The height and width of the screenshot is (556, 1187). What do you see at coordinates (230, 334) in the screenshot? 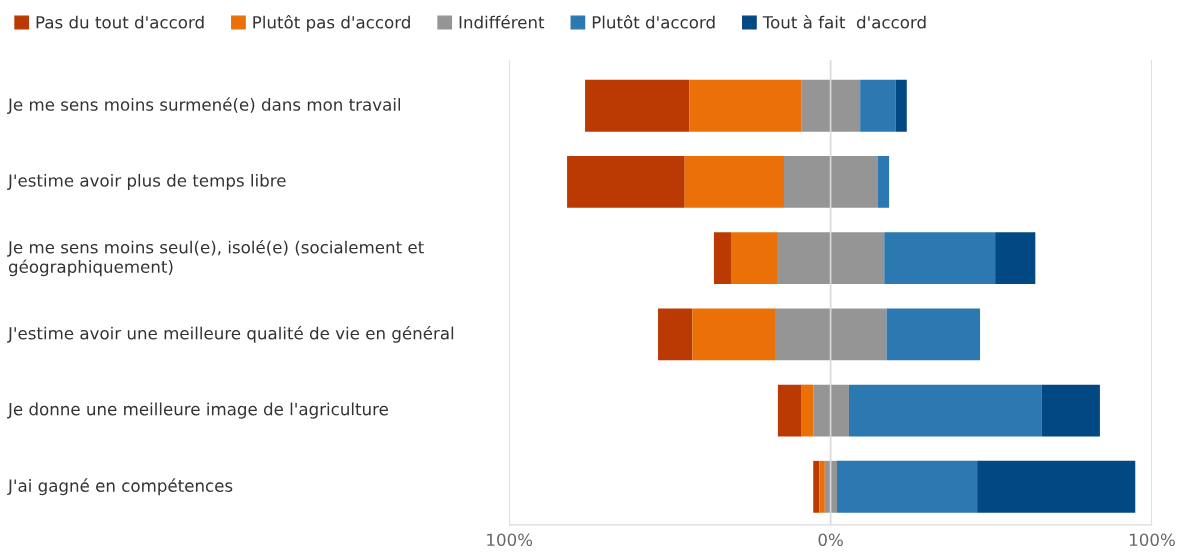
I see `y-tick-label: J'estime avoir une meilleure qualité de vie en général` at bounding box center [230, 334].